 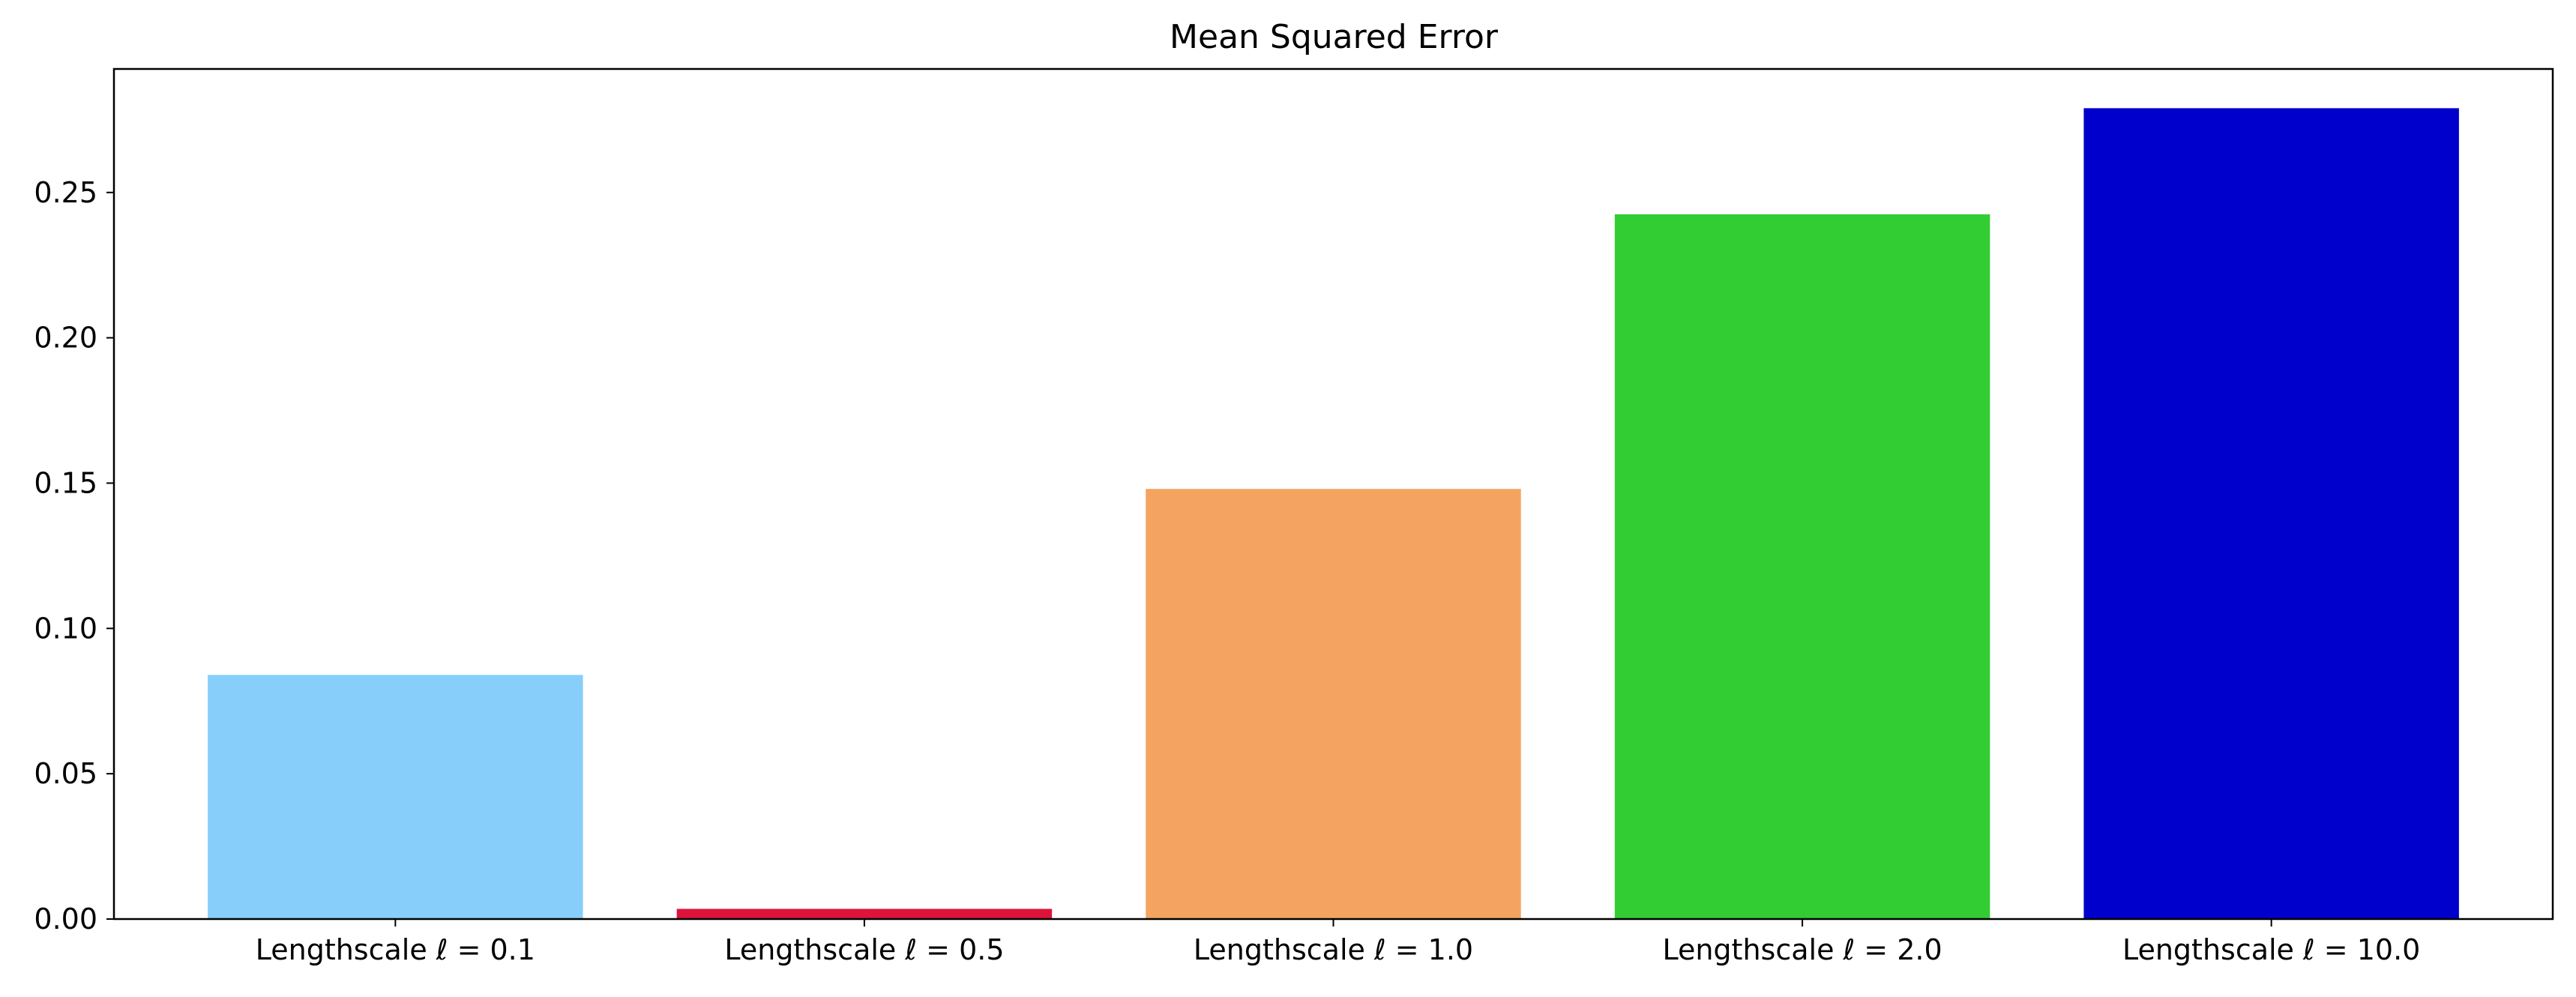 What do you see at coordinates (1334, 37) in the screenshot?
I see `chart-title: Mean Squared Error` at bounding box center [1334, 37].